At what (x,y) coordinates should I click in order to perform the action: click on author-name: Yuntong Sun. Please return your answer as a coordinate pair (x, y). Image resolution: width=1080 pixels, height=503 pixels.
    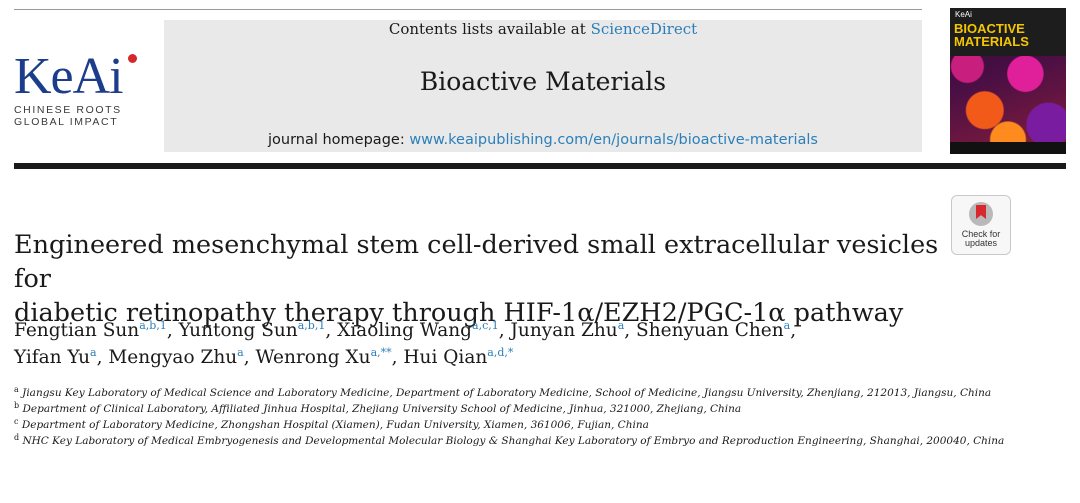
    Looking at the image, I should click on (238, 330).